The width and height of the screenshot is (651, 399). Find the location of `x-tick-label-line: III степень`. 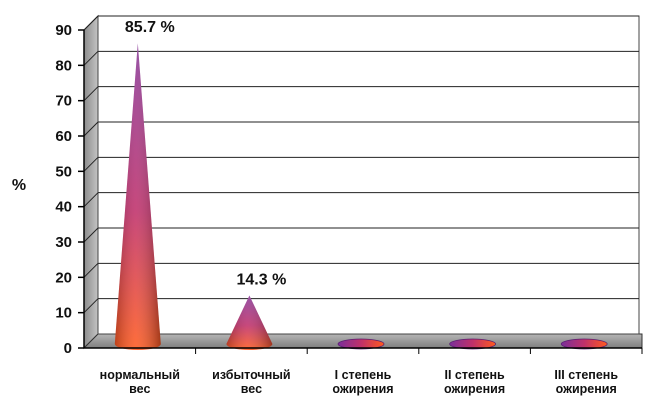

x-tick-label-line: III степень is located at coordinates (586, 375).